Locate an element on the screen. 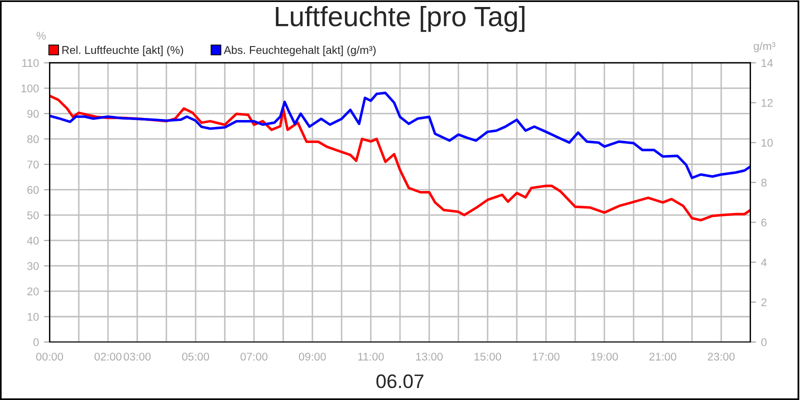 This screenshot has width=800, height=400. y-tick-label: 100 is located at coordinates (30, 88).